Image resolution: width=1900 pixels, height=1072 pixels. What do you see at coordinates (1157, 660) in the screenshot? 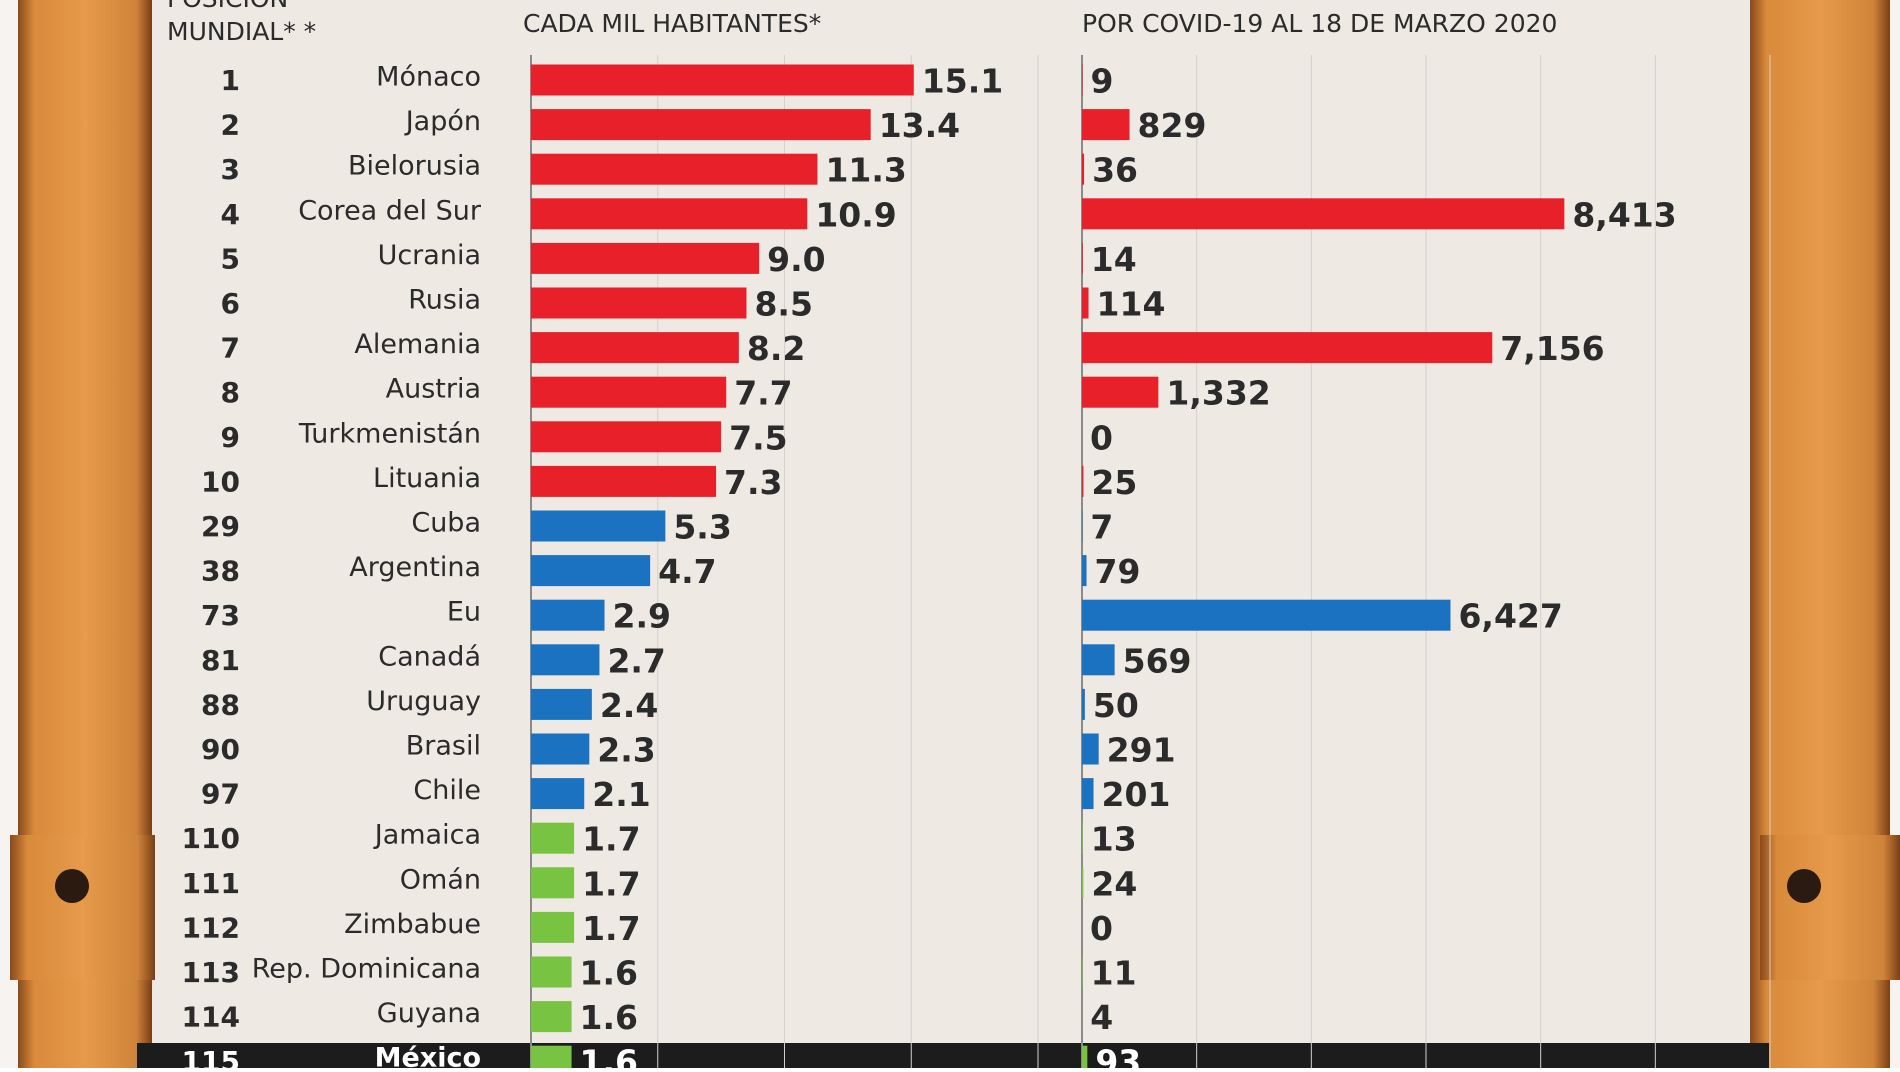
I see `value-label: 569` at bounding box center [1157, 660].